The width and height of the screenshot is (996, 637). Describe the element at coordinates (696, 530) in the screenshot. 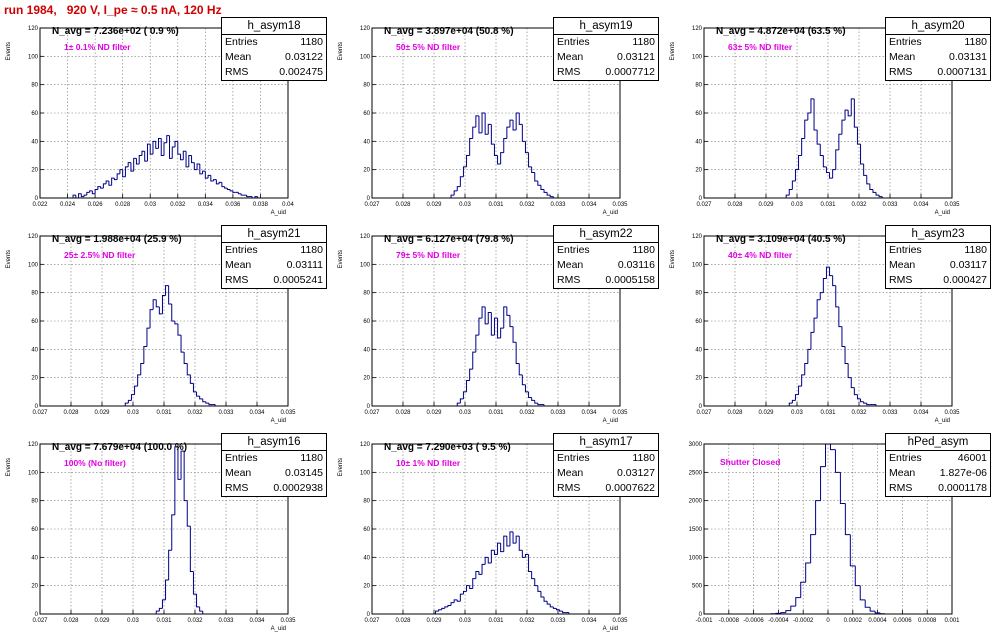

I see `y-tick-label: 1500` at that location.